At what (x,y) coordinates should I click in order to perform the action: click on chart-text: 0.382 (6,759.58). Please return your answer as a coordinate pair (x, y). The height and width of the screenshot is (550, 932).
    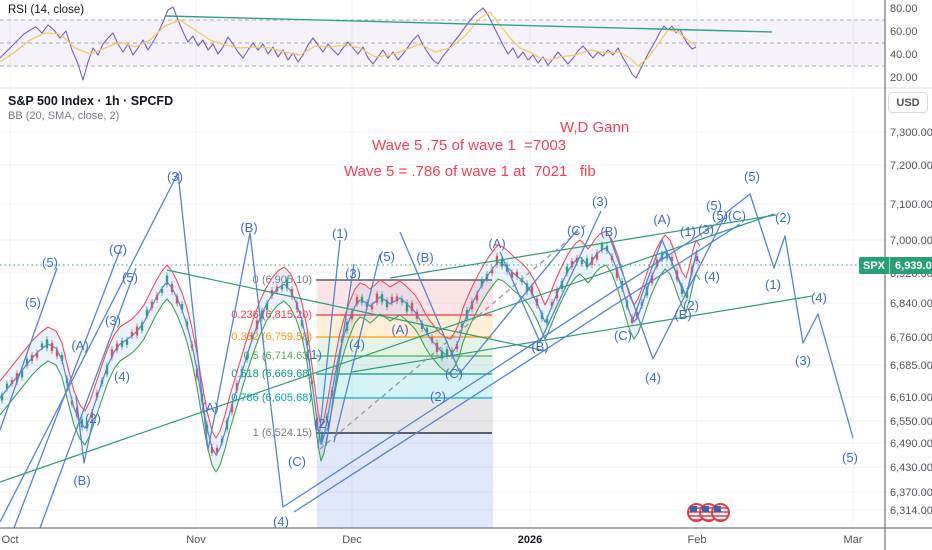
    Looking at the image, I should click on (271, 337).